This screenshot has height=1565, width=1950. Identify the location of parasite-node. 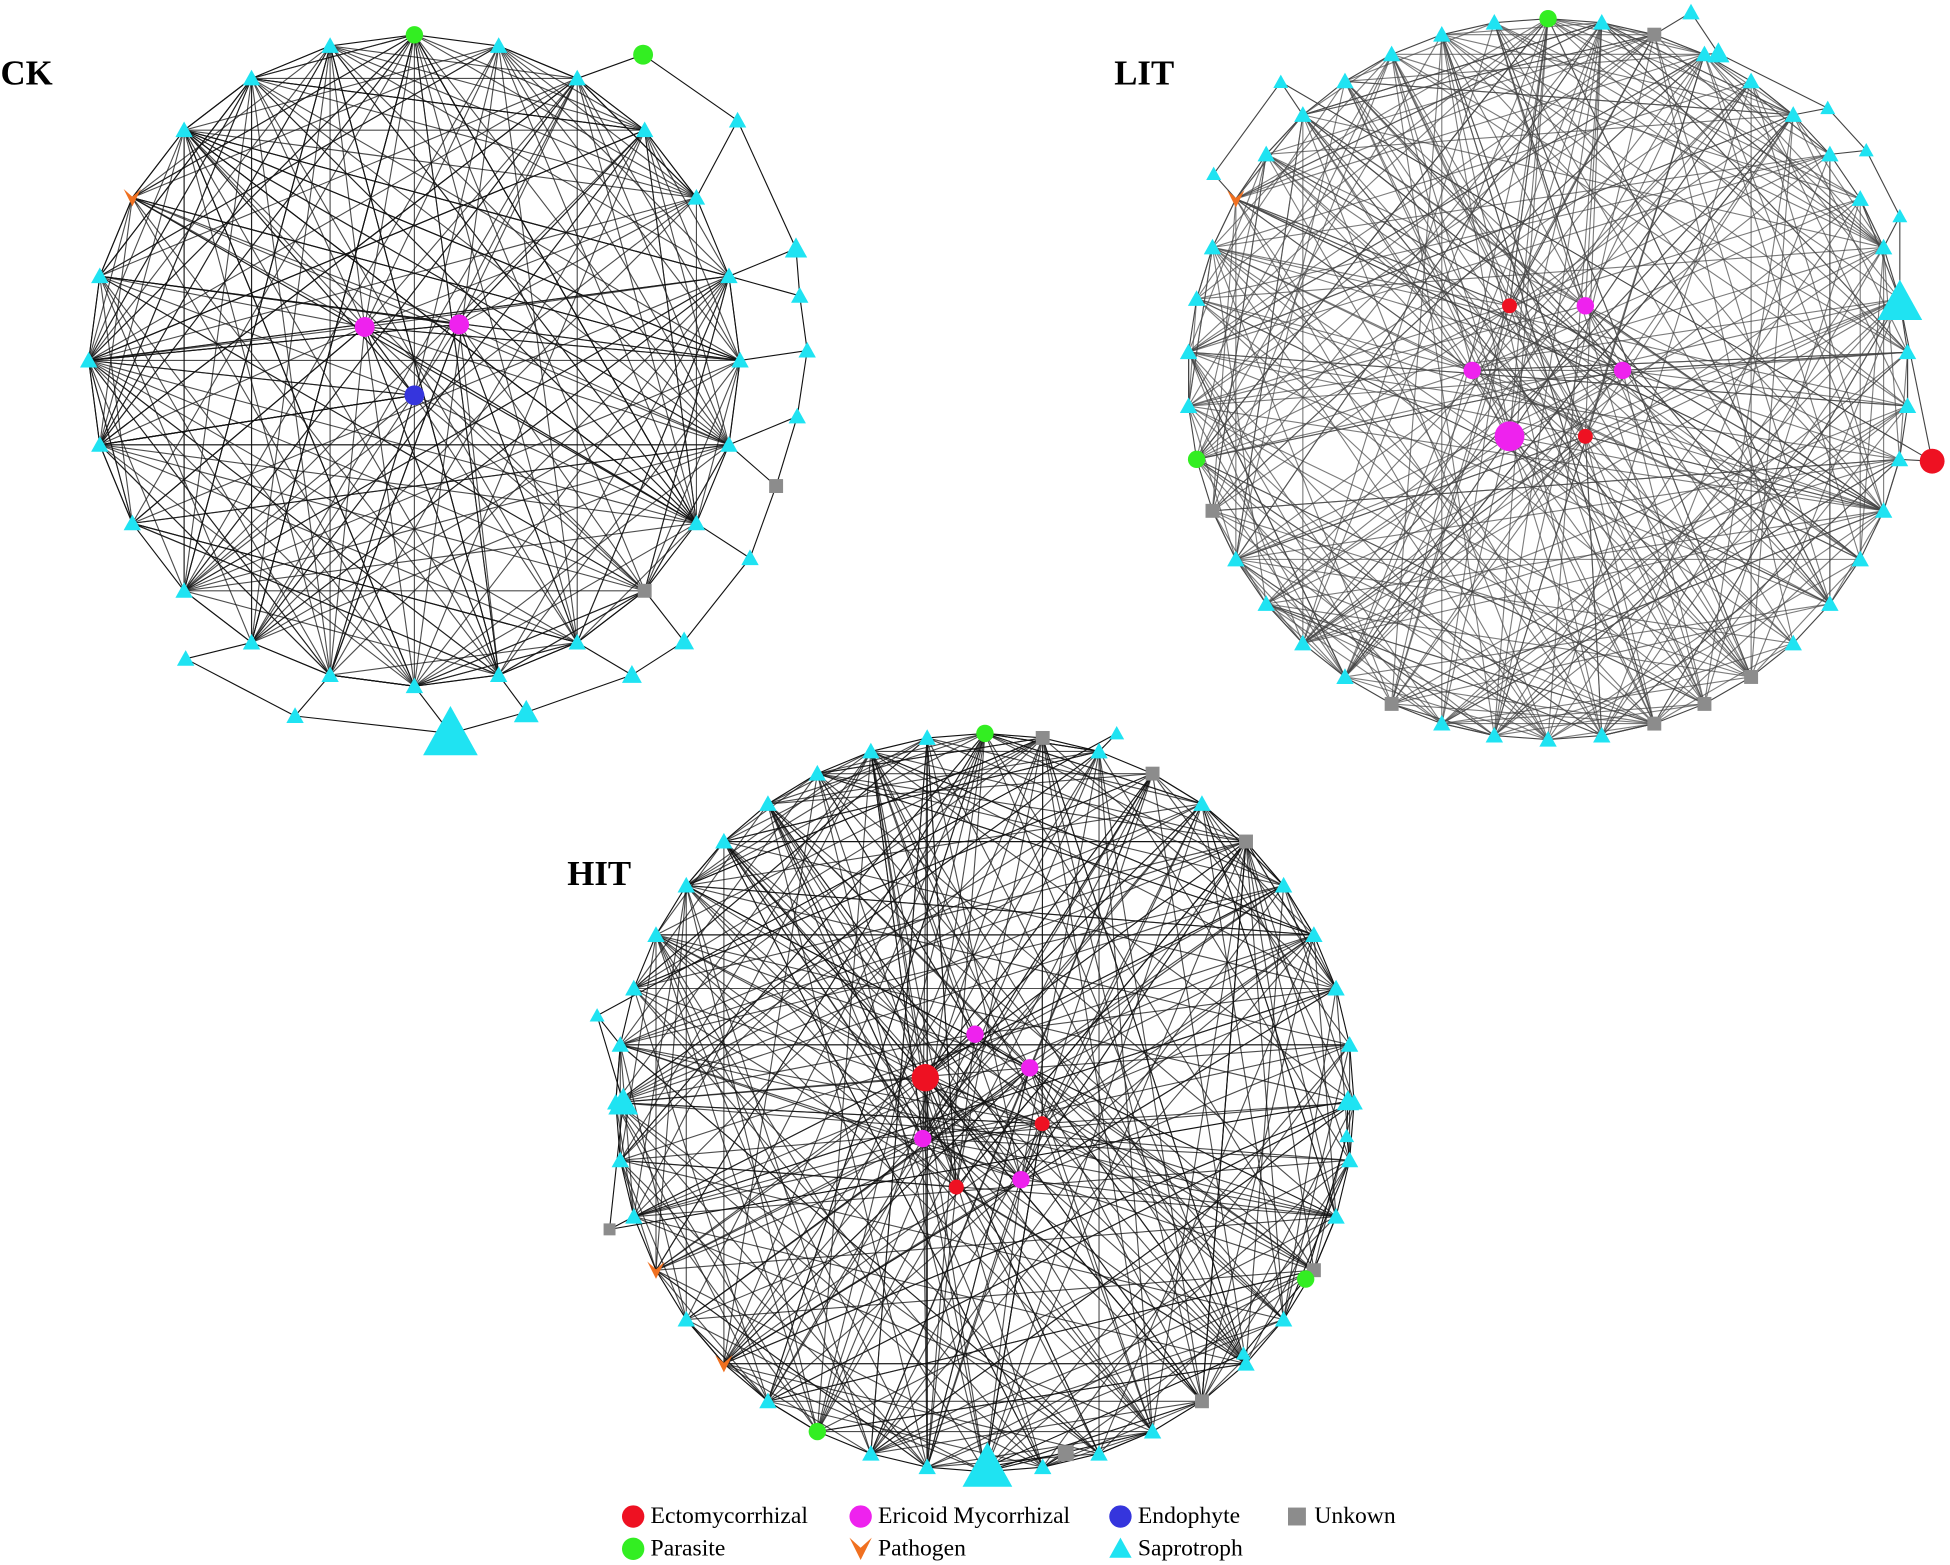
(985, 733).